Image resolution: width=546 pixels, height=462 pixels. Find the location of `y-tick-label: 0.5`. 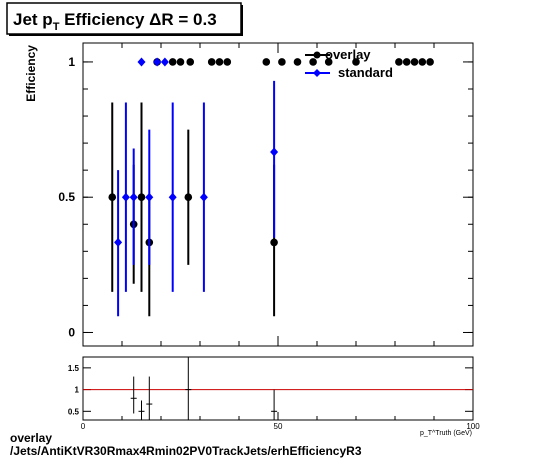

y-tick-label: 0.5 is located at coordinates (66, 197).